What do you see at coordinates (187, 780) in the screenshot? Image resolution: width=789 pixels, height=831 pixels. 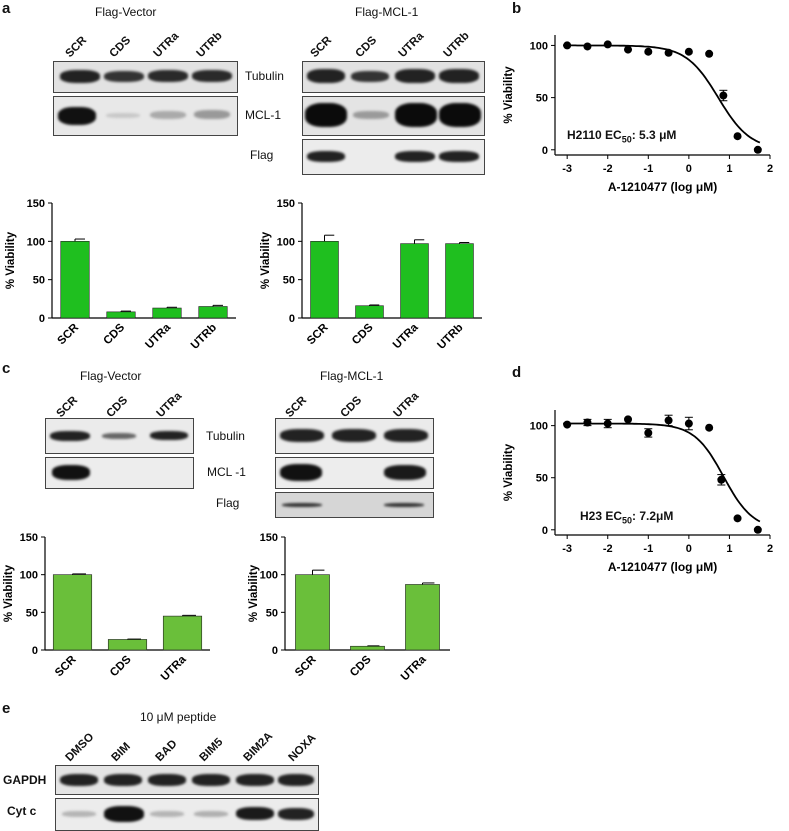 I see `blot-gapdh` at bounding box center [187, 780].